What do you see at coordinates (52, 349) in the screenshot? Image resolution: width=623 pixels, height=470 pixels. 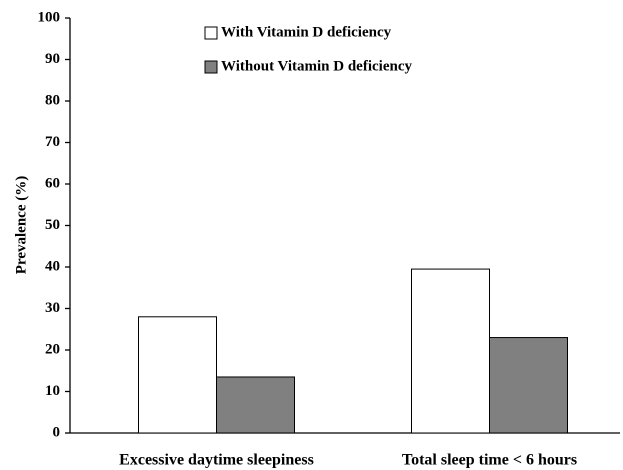 I see `y-tick-label: 20` at bounding box center [52, 349].